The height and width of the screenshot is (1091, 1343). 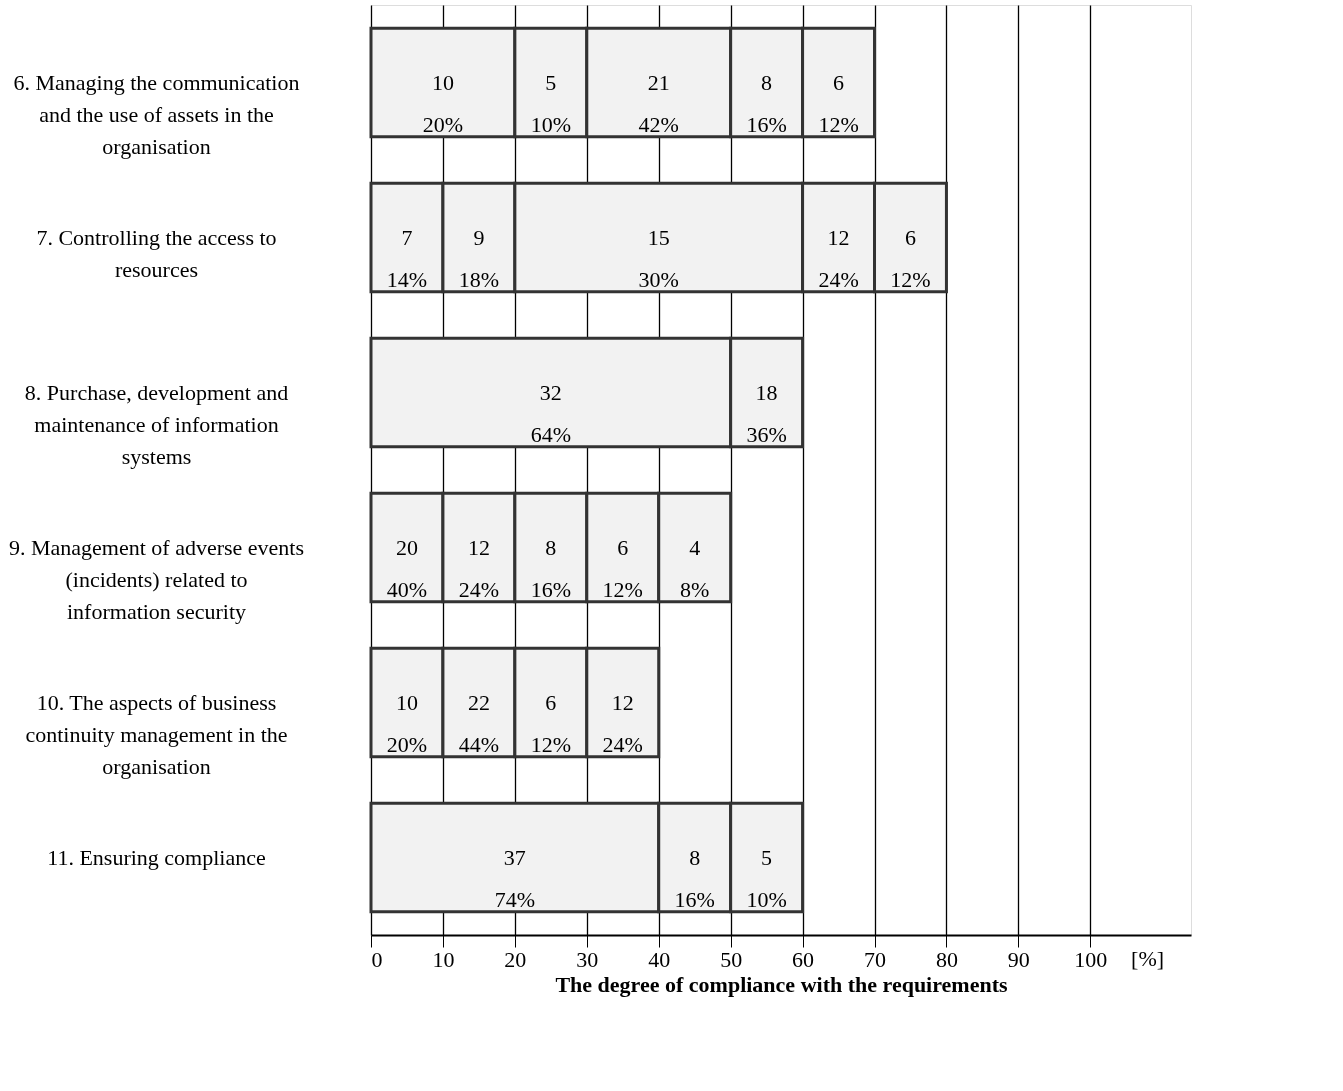 What do you see at coordinates (156, 579) in the screenshot?
I see `y-tick-label: 9. Management of adverse events (incidents) related to information security` at bounding box center [156, 579].